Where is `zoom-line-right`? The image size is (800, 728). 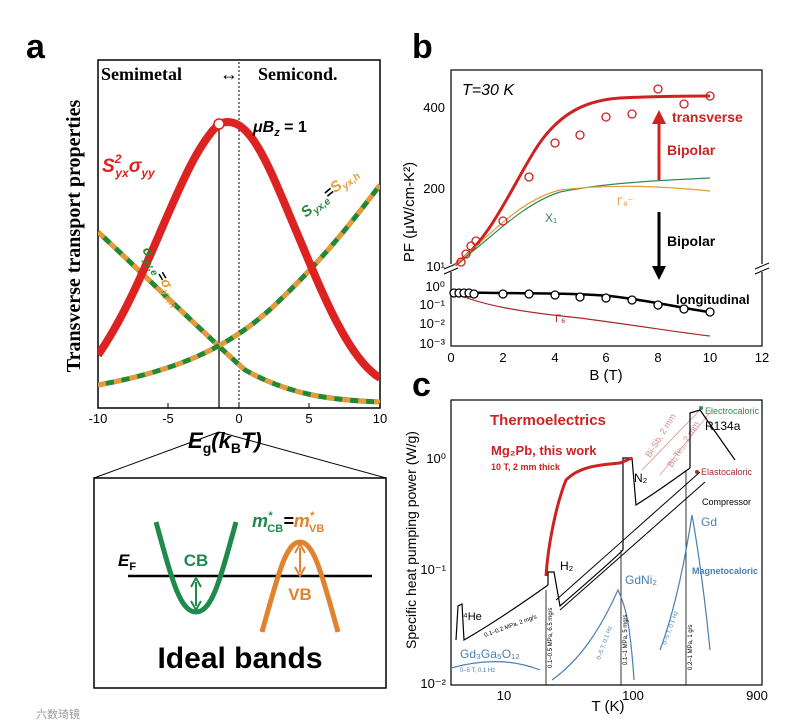
zoom-line-right is located at coordinates (302, 455).